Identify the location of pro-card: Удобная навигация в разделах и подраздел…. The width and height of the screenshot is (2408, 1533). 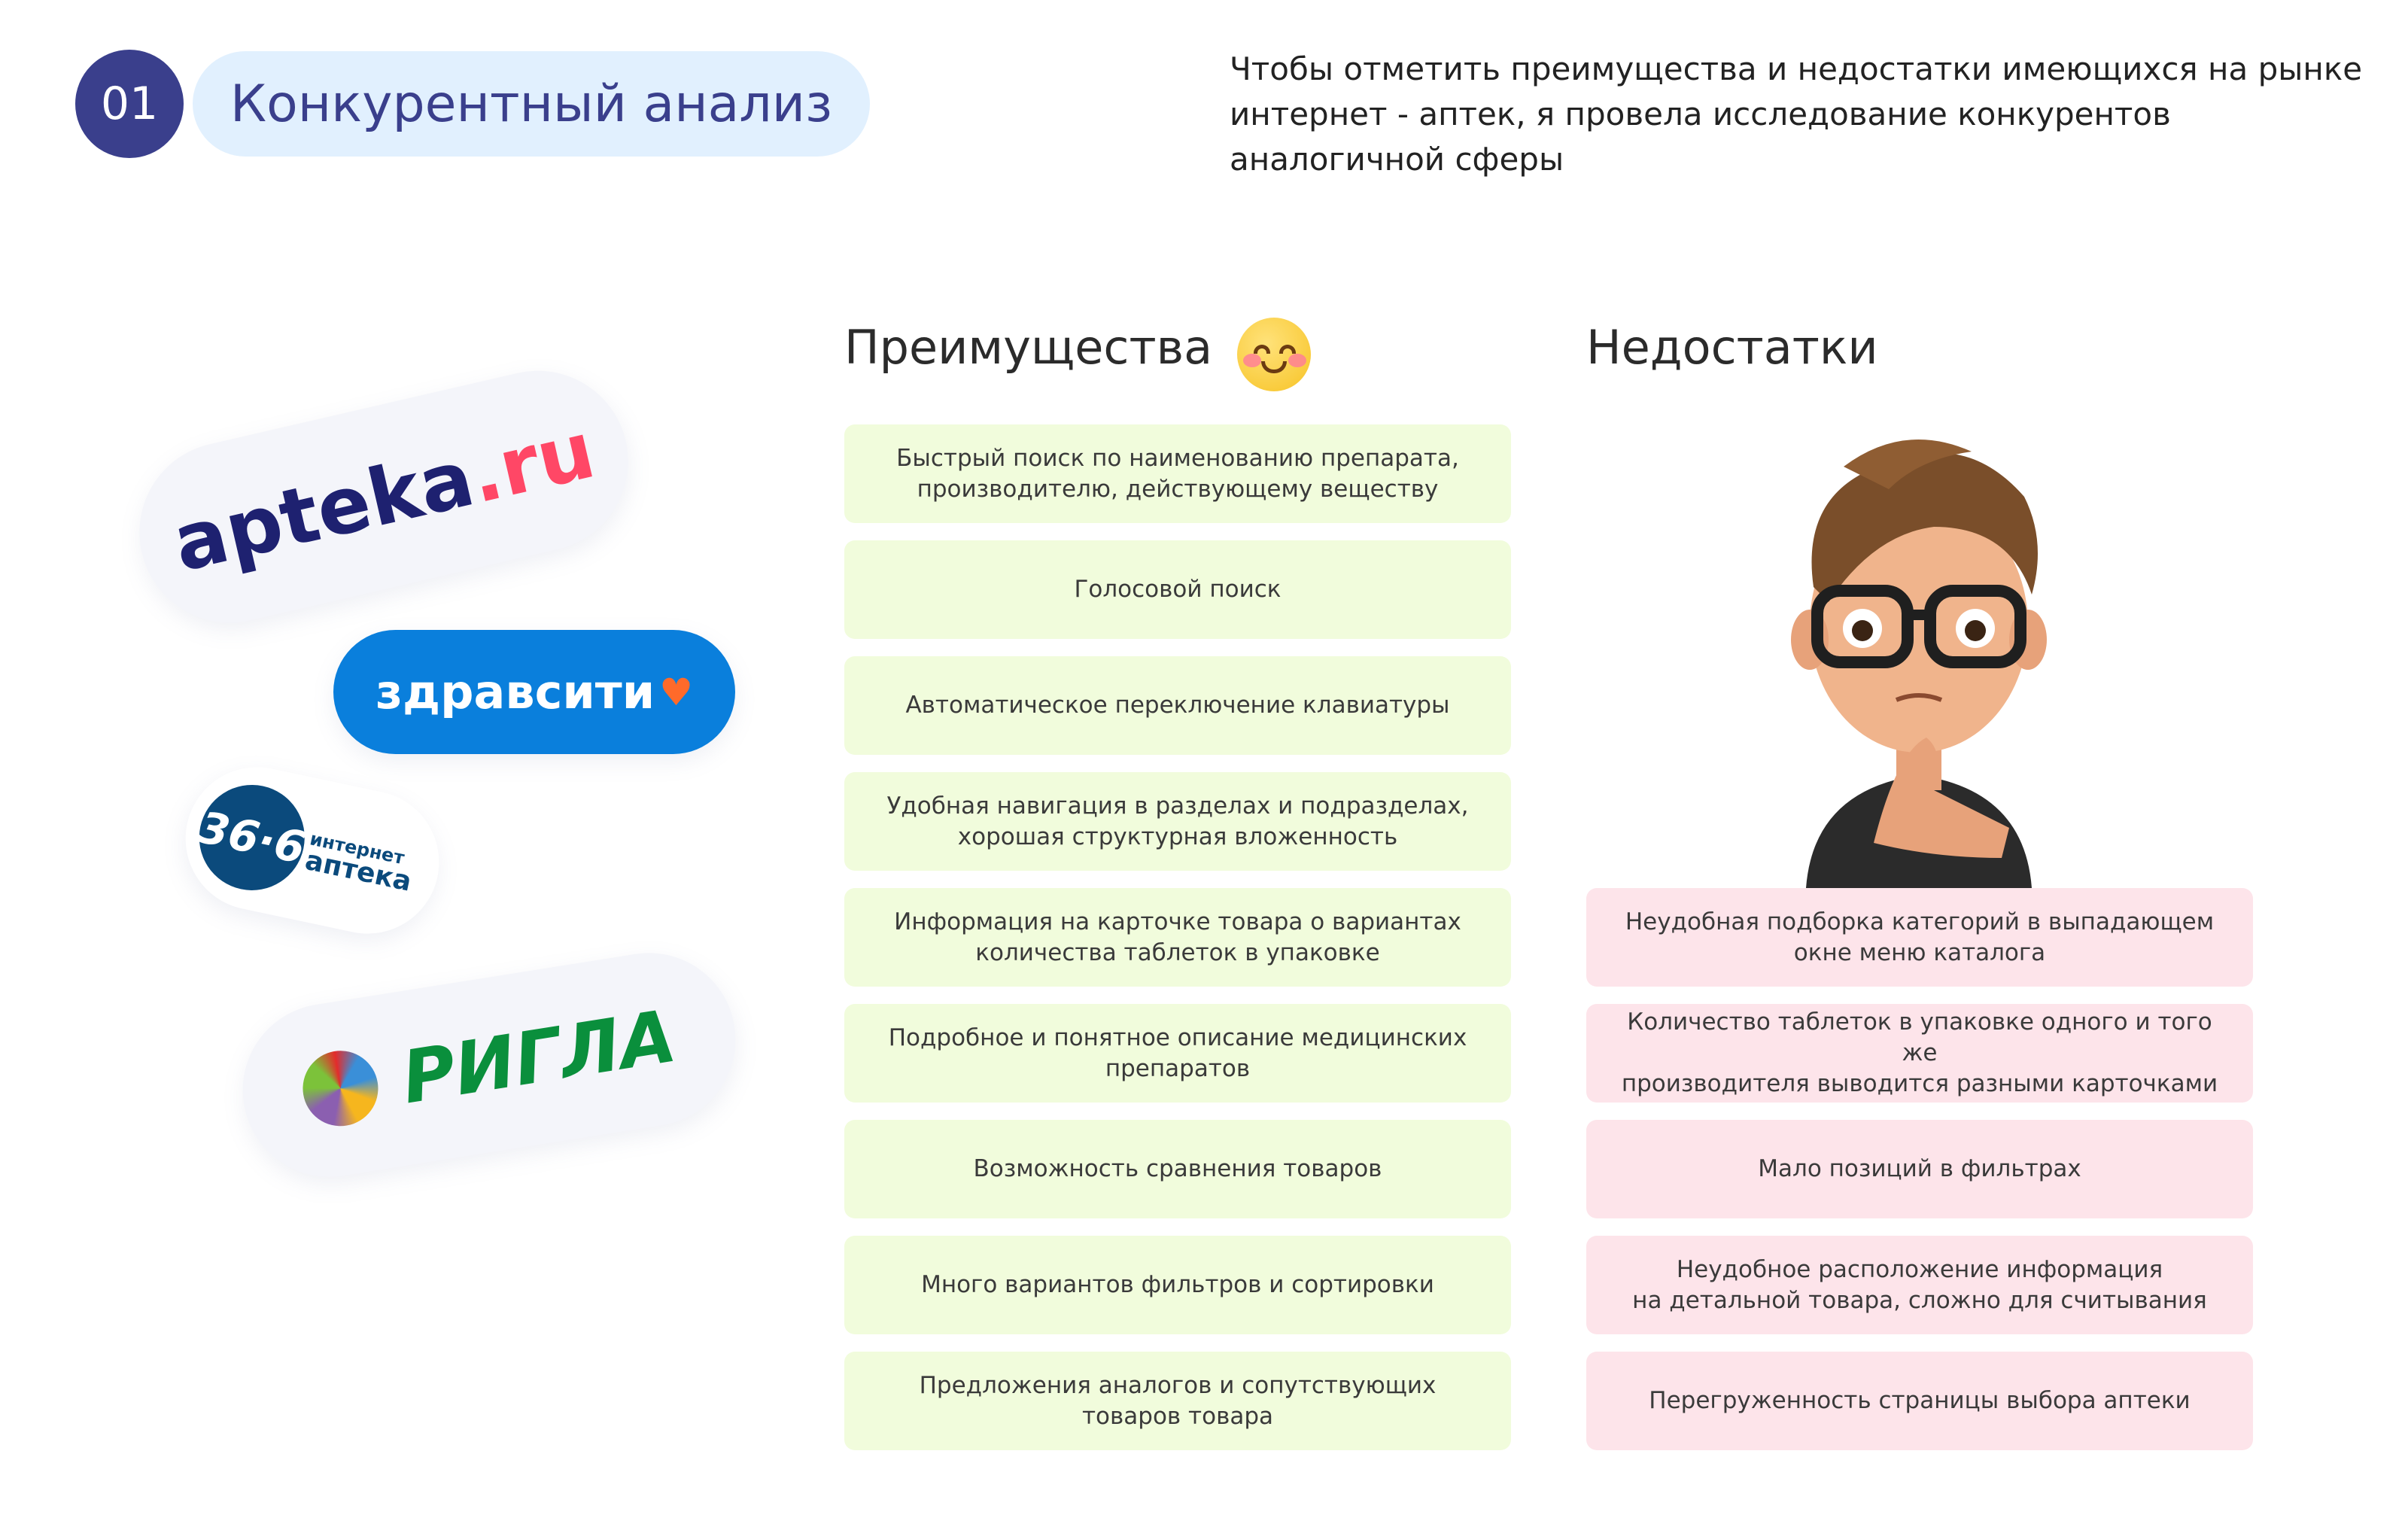
(1177, 821).